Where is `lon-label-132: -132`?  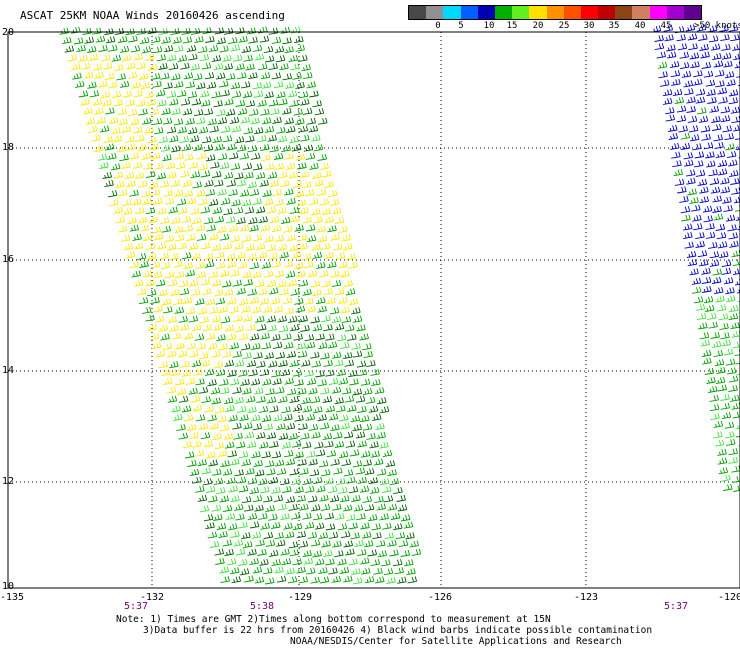
lon-label-132: -132 is located at coordinates (152, 597).